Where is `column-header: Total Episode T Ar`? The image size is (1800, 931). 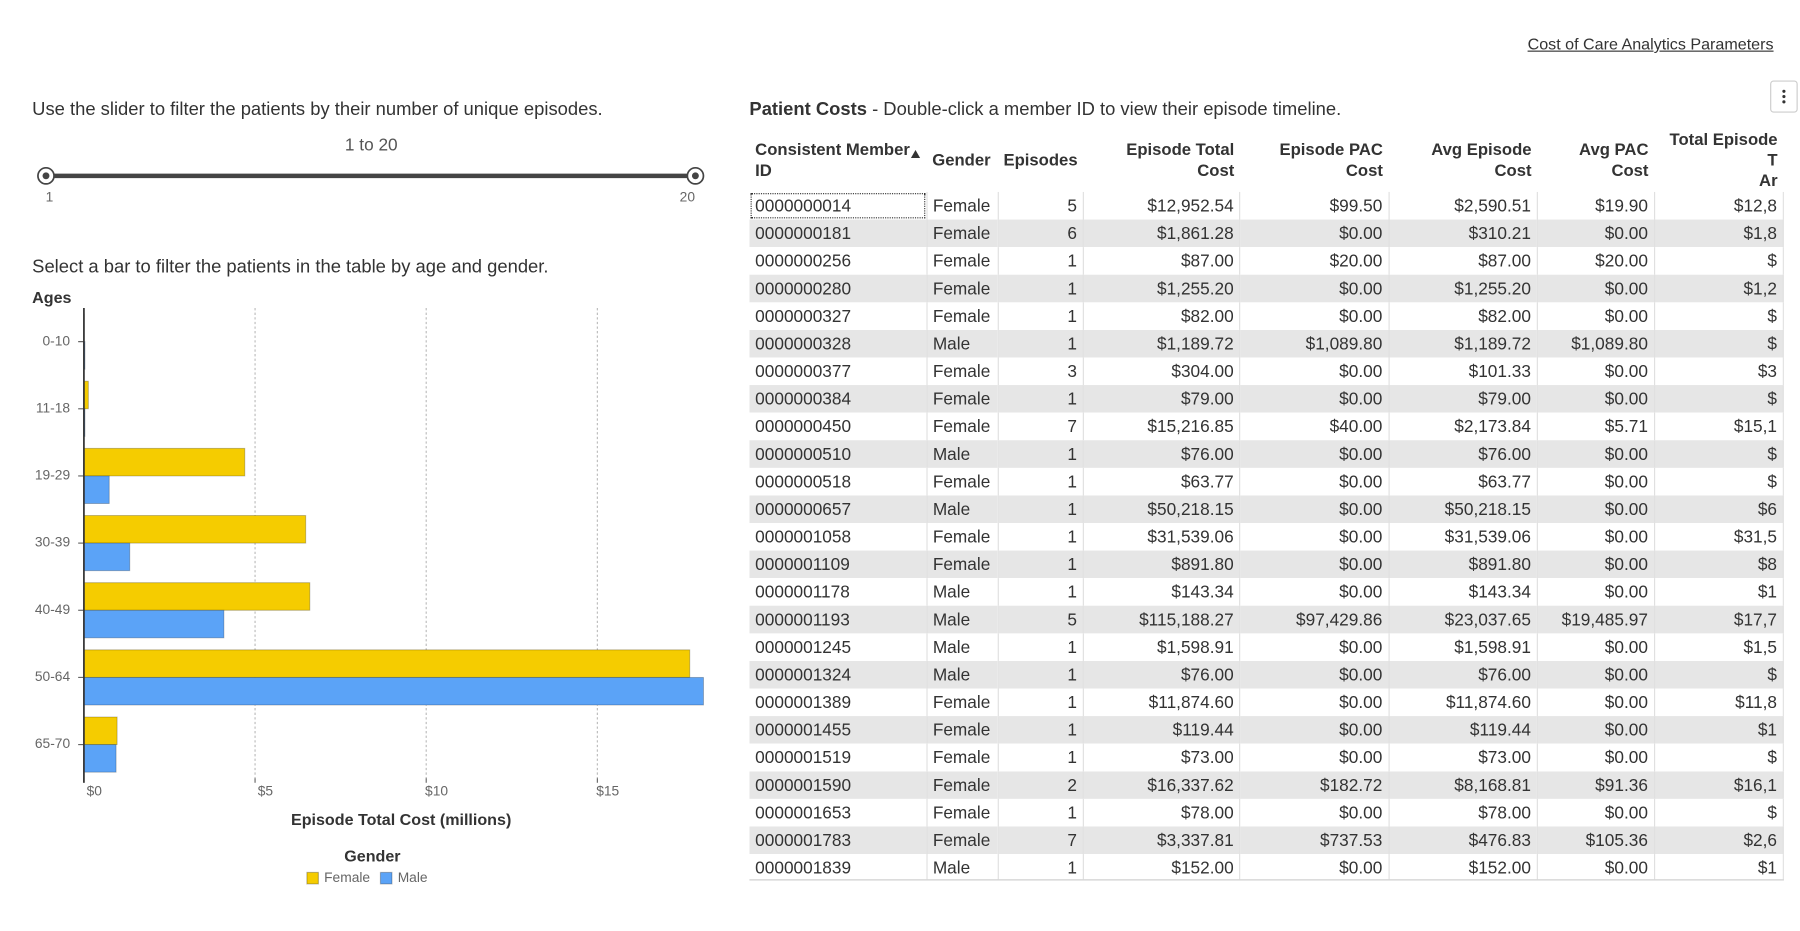
column-header: Total Episode T Ar is located at coordinates (1723, 161).